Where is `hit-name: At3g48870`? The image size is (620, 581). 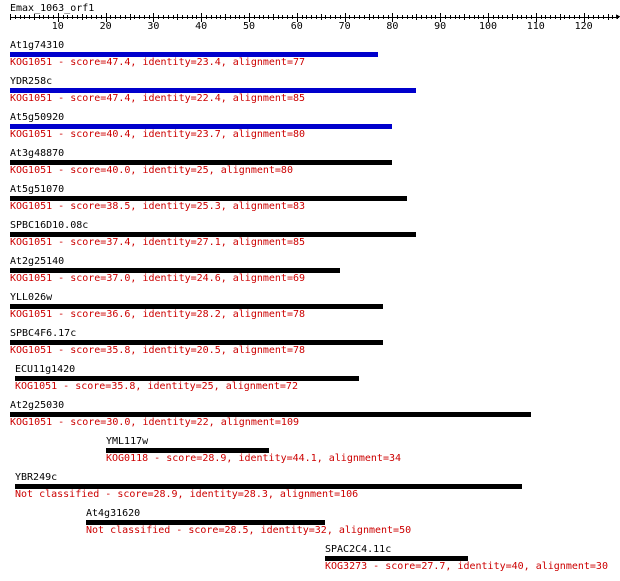
hit-name: At3g48870 is located at coordinates (37, 153).